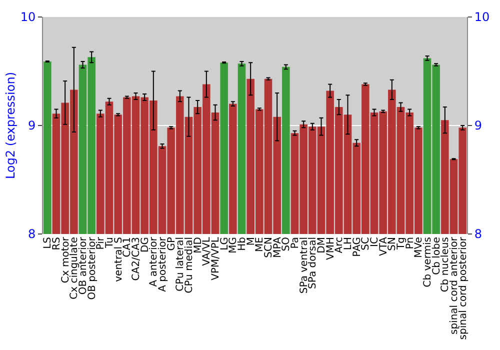  What do you see at coordinates (32, 125) in the screenshot?
I see `y-tick-label: 9` at bounding box center [32, 125].